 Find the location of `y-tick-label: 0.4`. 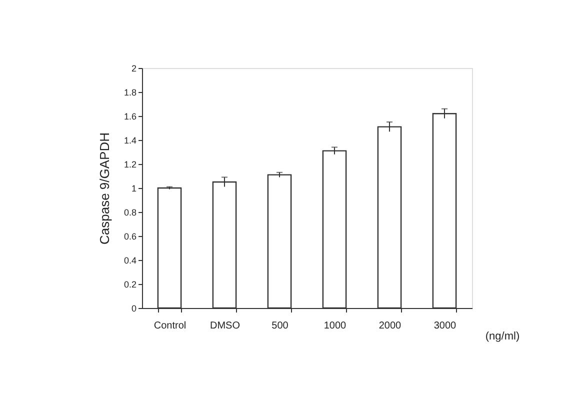

y-tick-label: 0.4 is located at coordinates (130, 261).